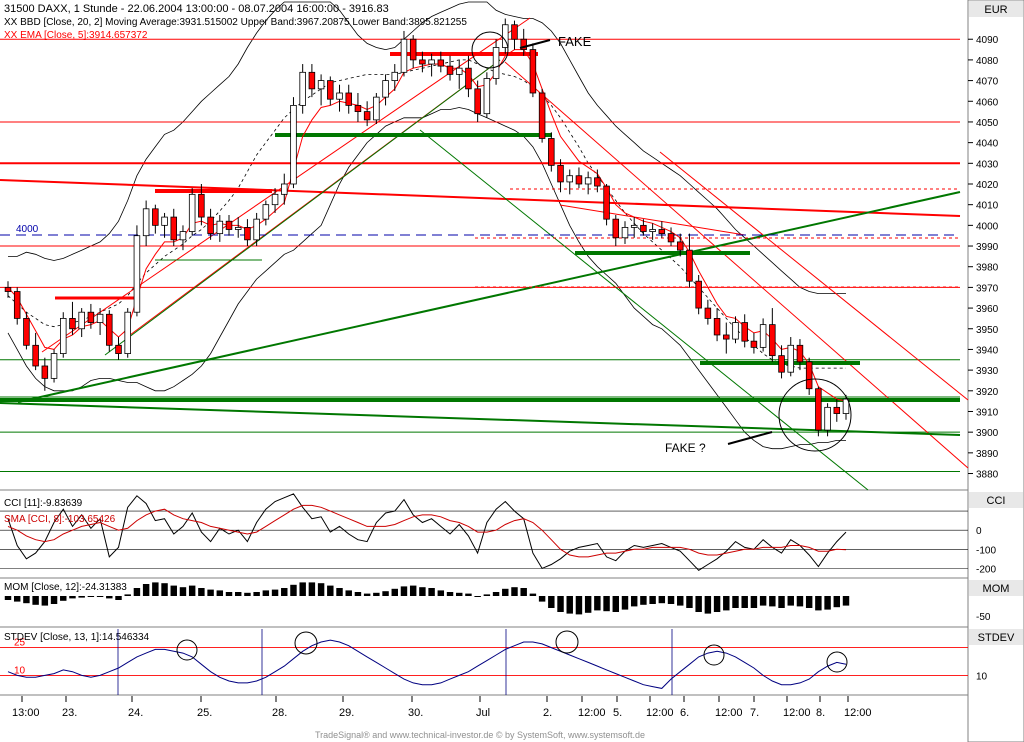  Describe the element at coordinates (983, 617) in the screenshot. I see `mom-axis: -50` at that location.